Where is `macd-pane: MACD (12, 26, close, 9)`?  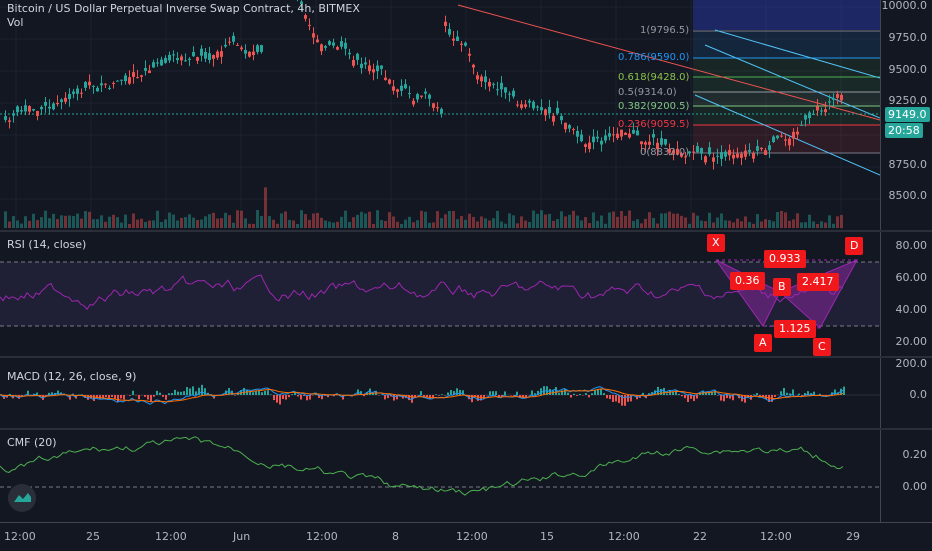 macd-pane: MACD (12, 26, close, 9) is located at coordinates (440, 393).